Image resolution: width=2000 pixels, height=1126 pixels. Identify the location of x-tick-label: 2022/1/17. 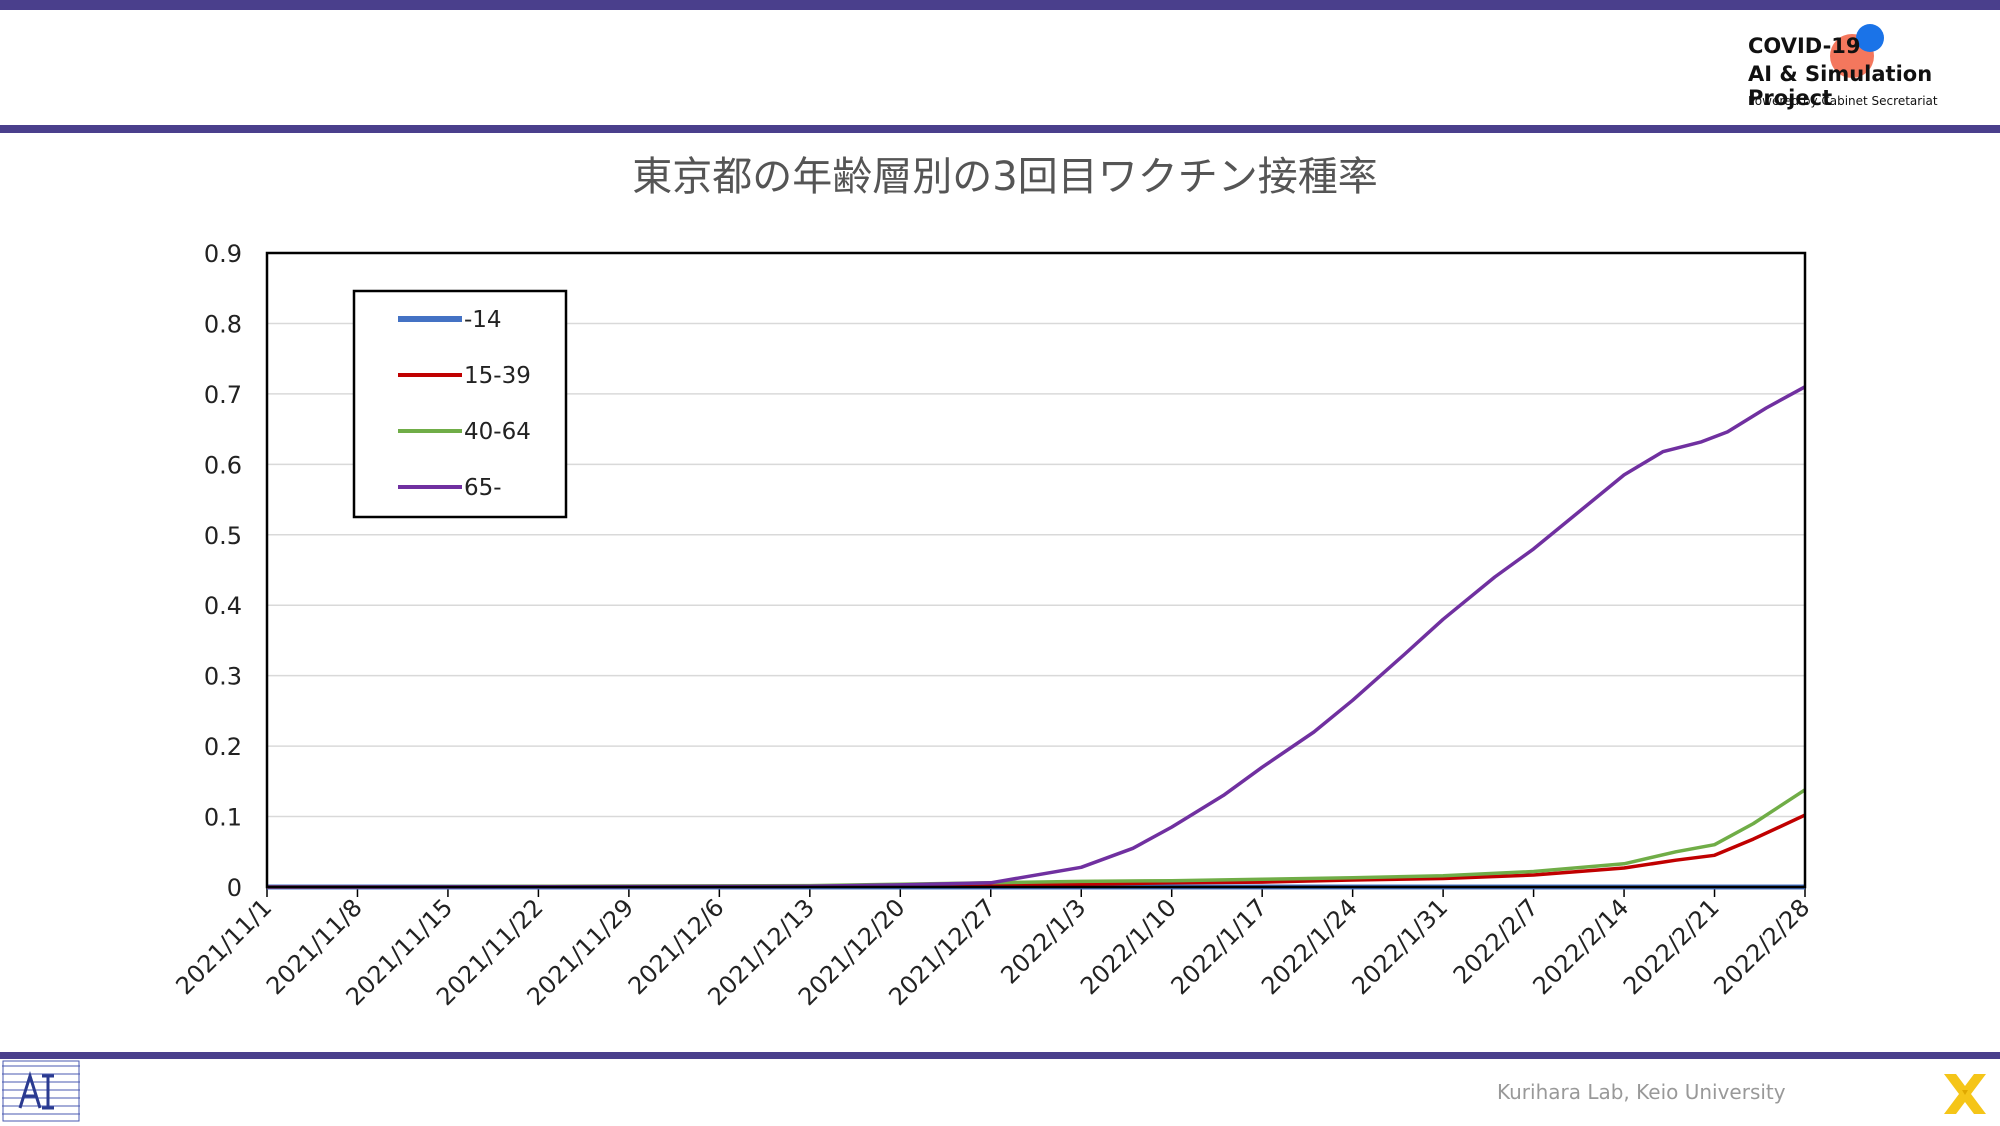
(1219, 946).